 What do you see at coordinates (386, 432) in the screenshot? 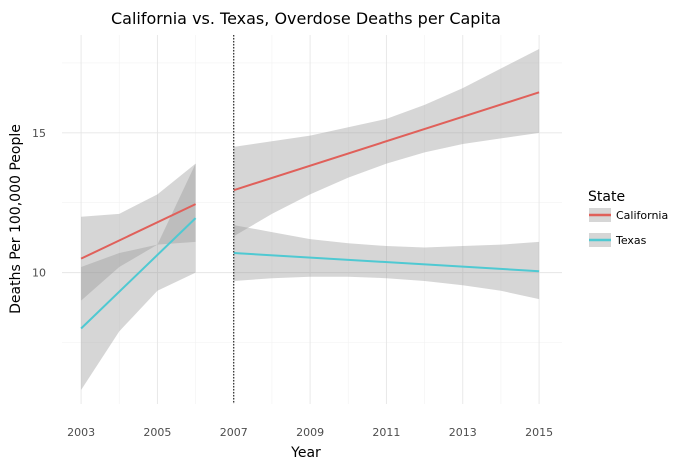
I see `x-tick-label: 2011` at bounding box center [386, 432].